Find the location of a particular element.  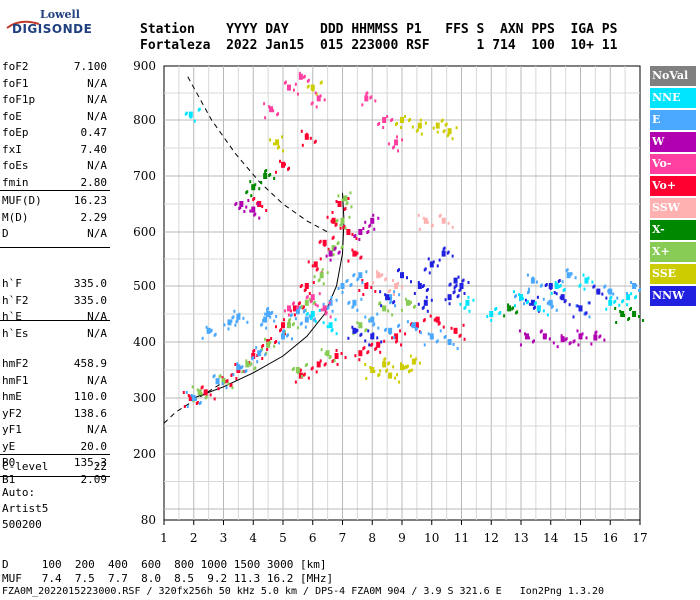

legend-item: X- is located at coordinates (673, 230).